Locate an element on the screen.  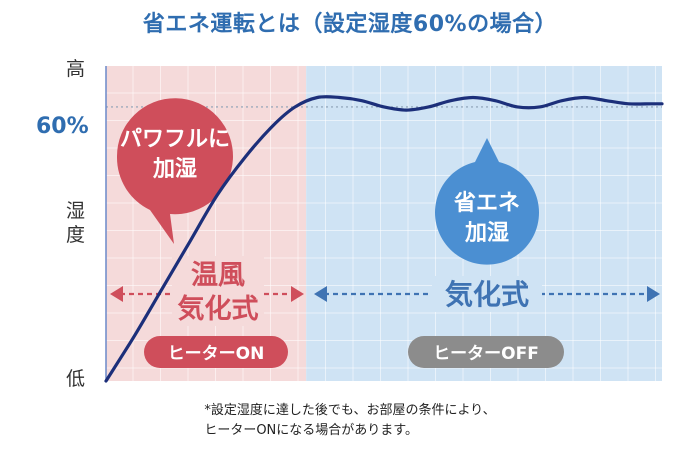
y-axis-title: 湿度 is located at coordinates (76, 223).